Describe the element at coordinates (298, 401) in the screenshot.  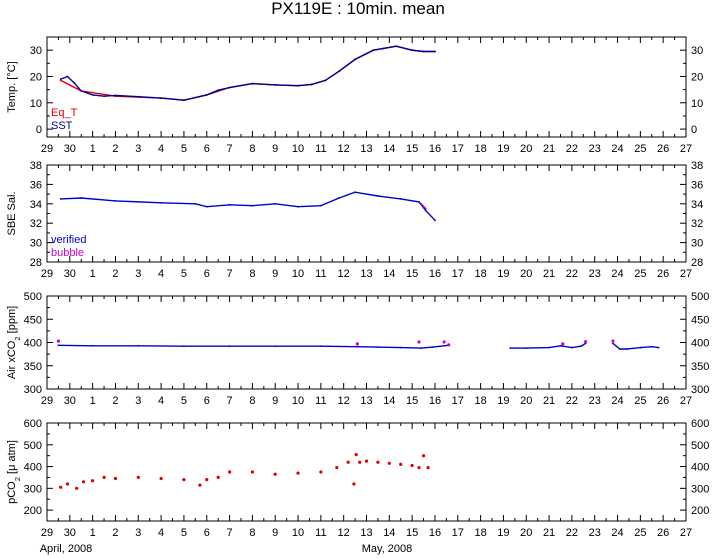
I see `x-tick-label: 10` at that location.